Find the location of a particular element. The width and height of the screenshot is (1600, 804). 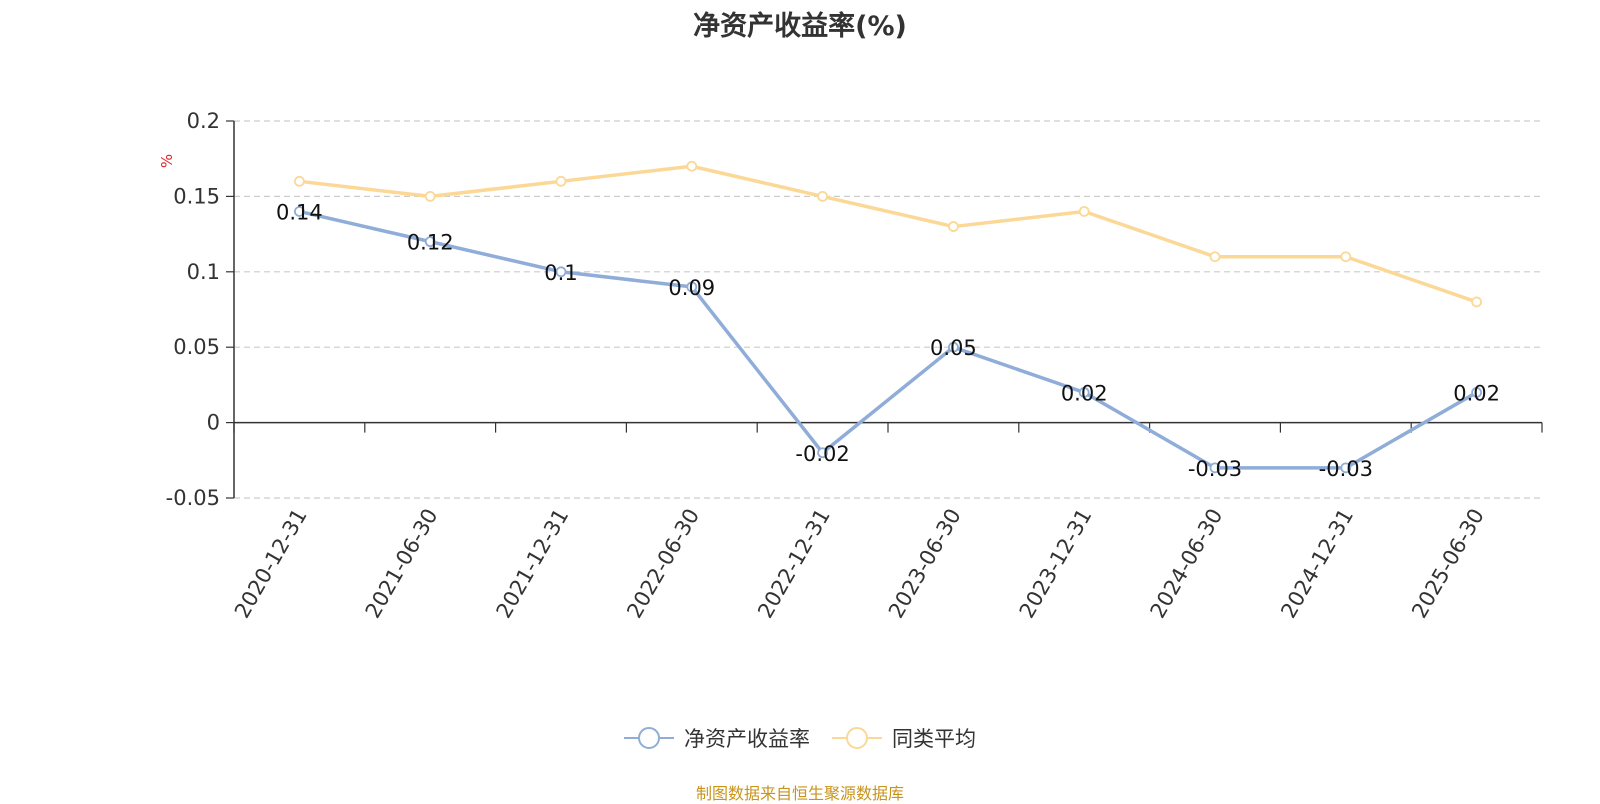

data-source-note: 制图数据来自恒生聚源数据库 is located at coordinates (799, 793).